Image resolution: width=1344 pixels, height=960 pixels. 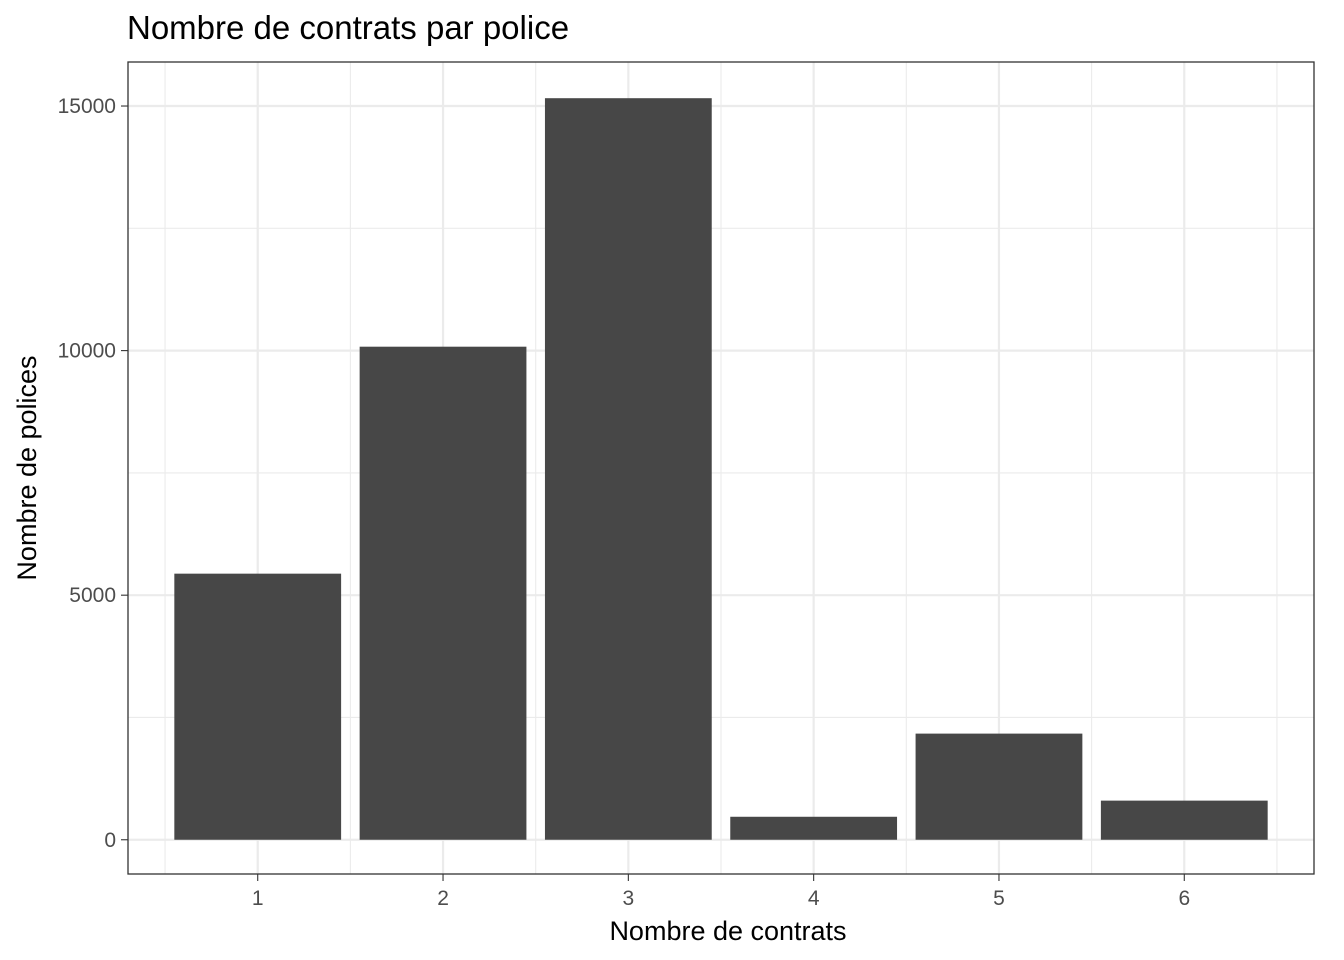 I want to click on y-tick-label: 15000, so click(x=87, y=106).